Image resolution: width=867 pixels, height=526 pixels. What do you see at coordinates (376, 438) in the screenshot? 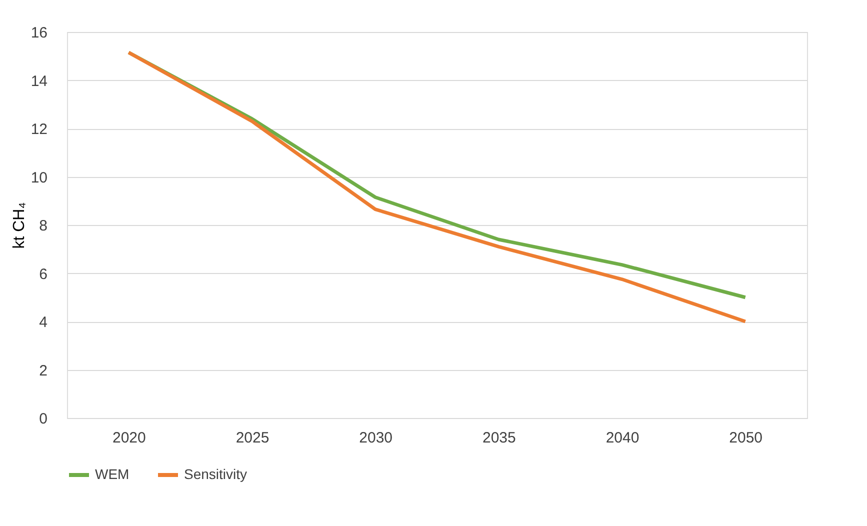
I see `x-tick-label: 2030` at bounding box center [376, 438].